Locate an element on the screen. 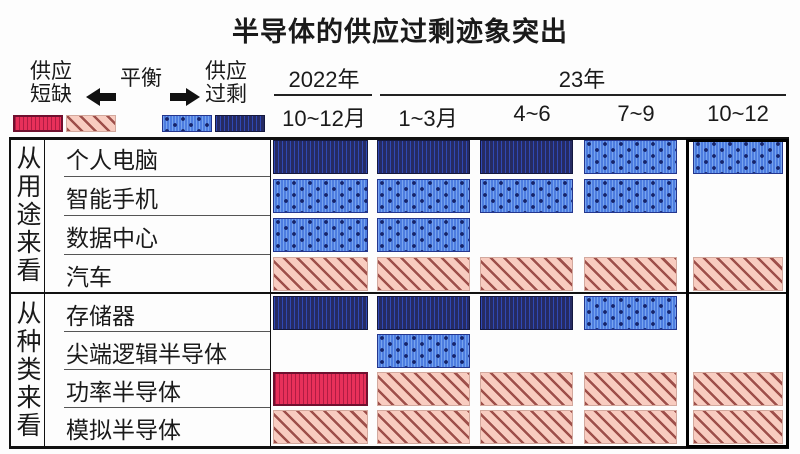 This screenshot has width=800, height=454. row-label: 智能手机 is located at coordinates (112, 199).